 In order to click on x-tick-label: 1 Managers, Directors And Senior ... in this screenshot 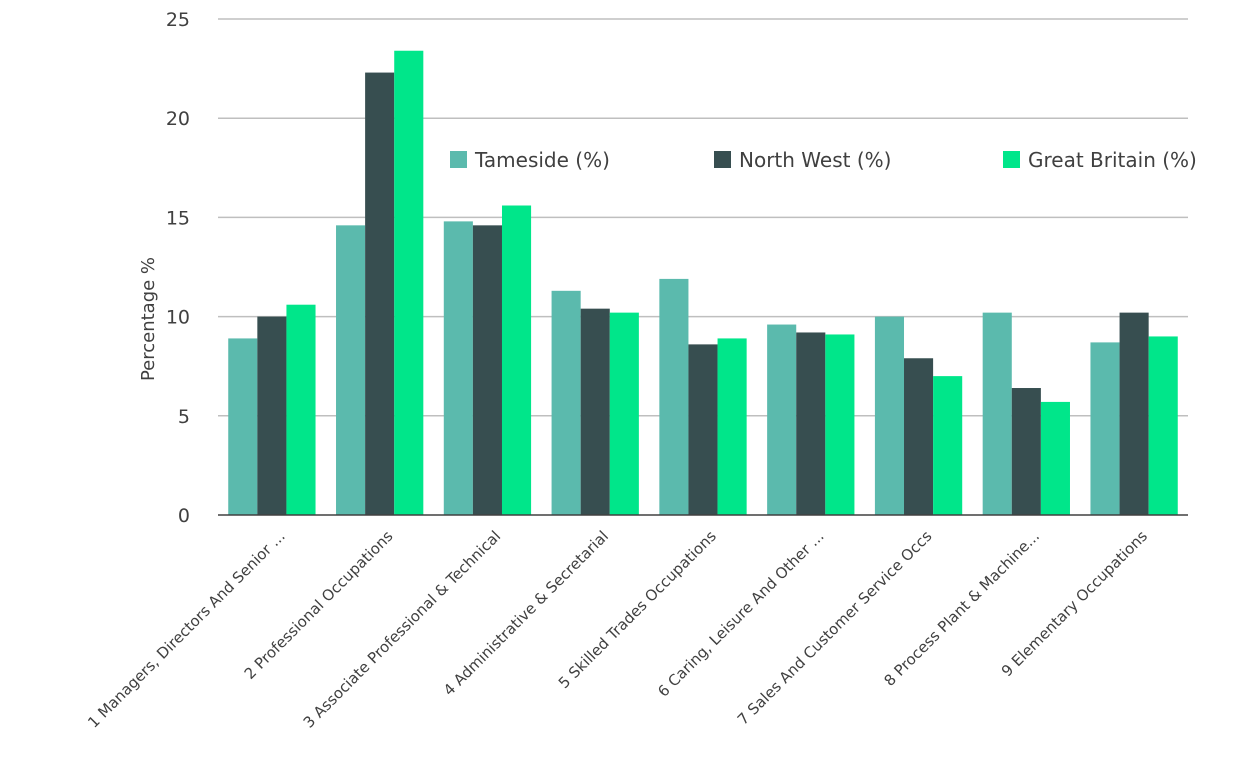, I will do `click(186, 629)`.